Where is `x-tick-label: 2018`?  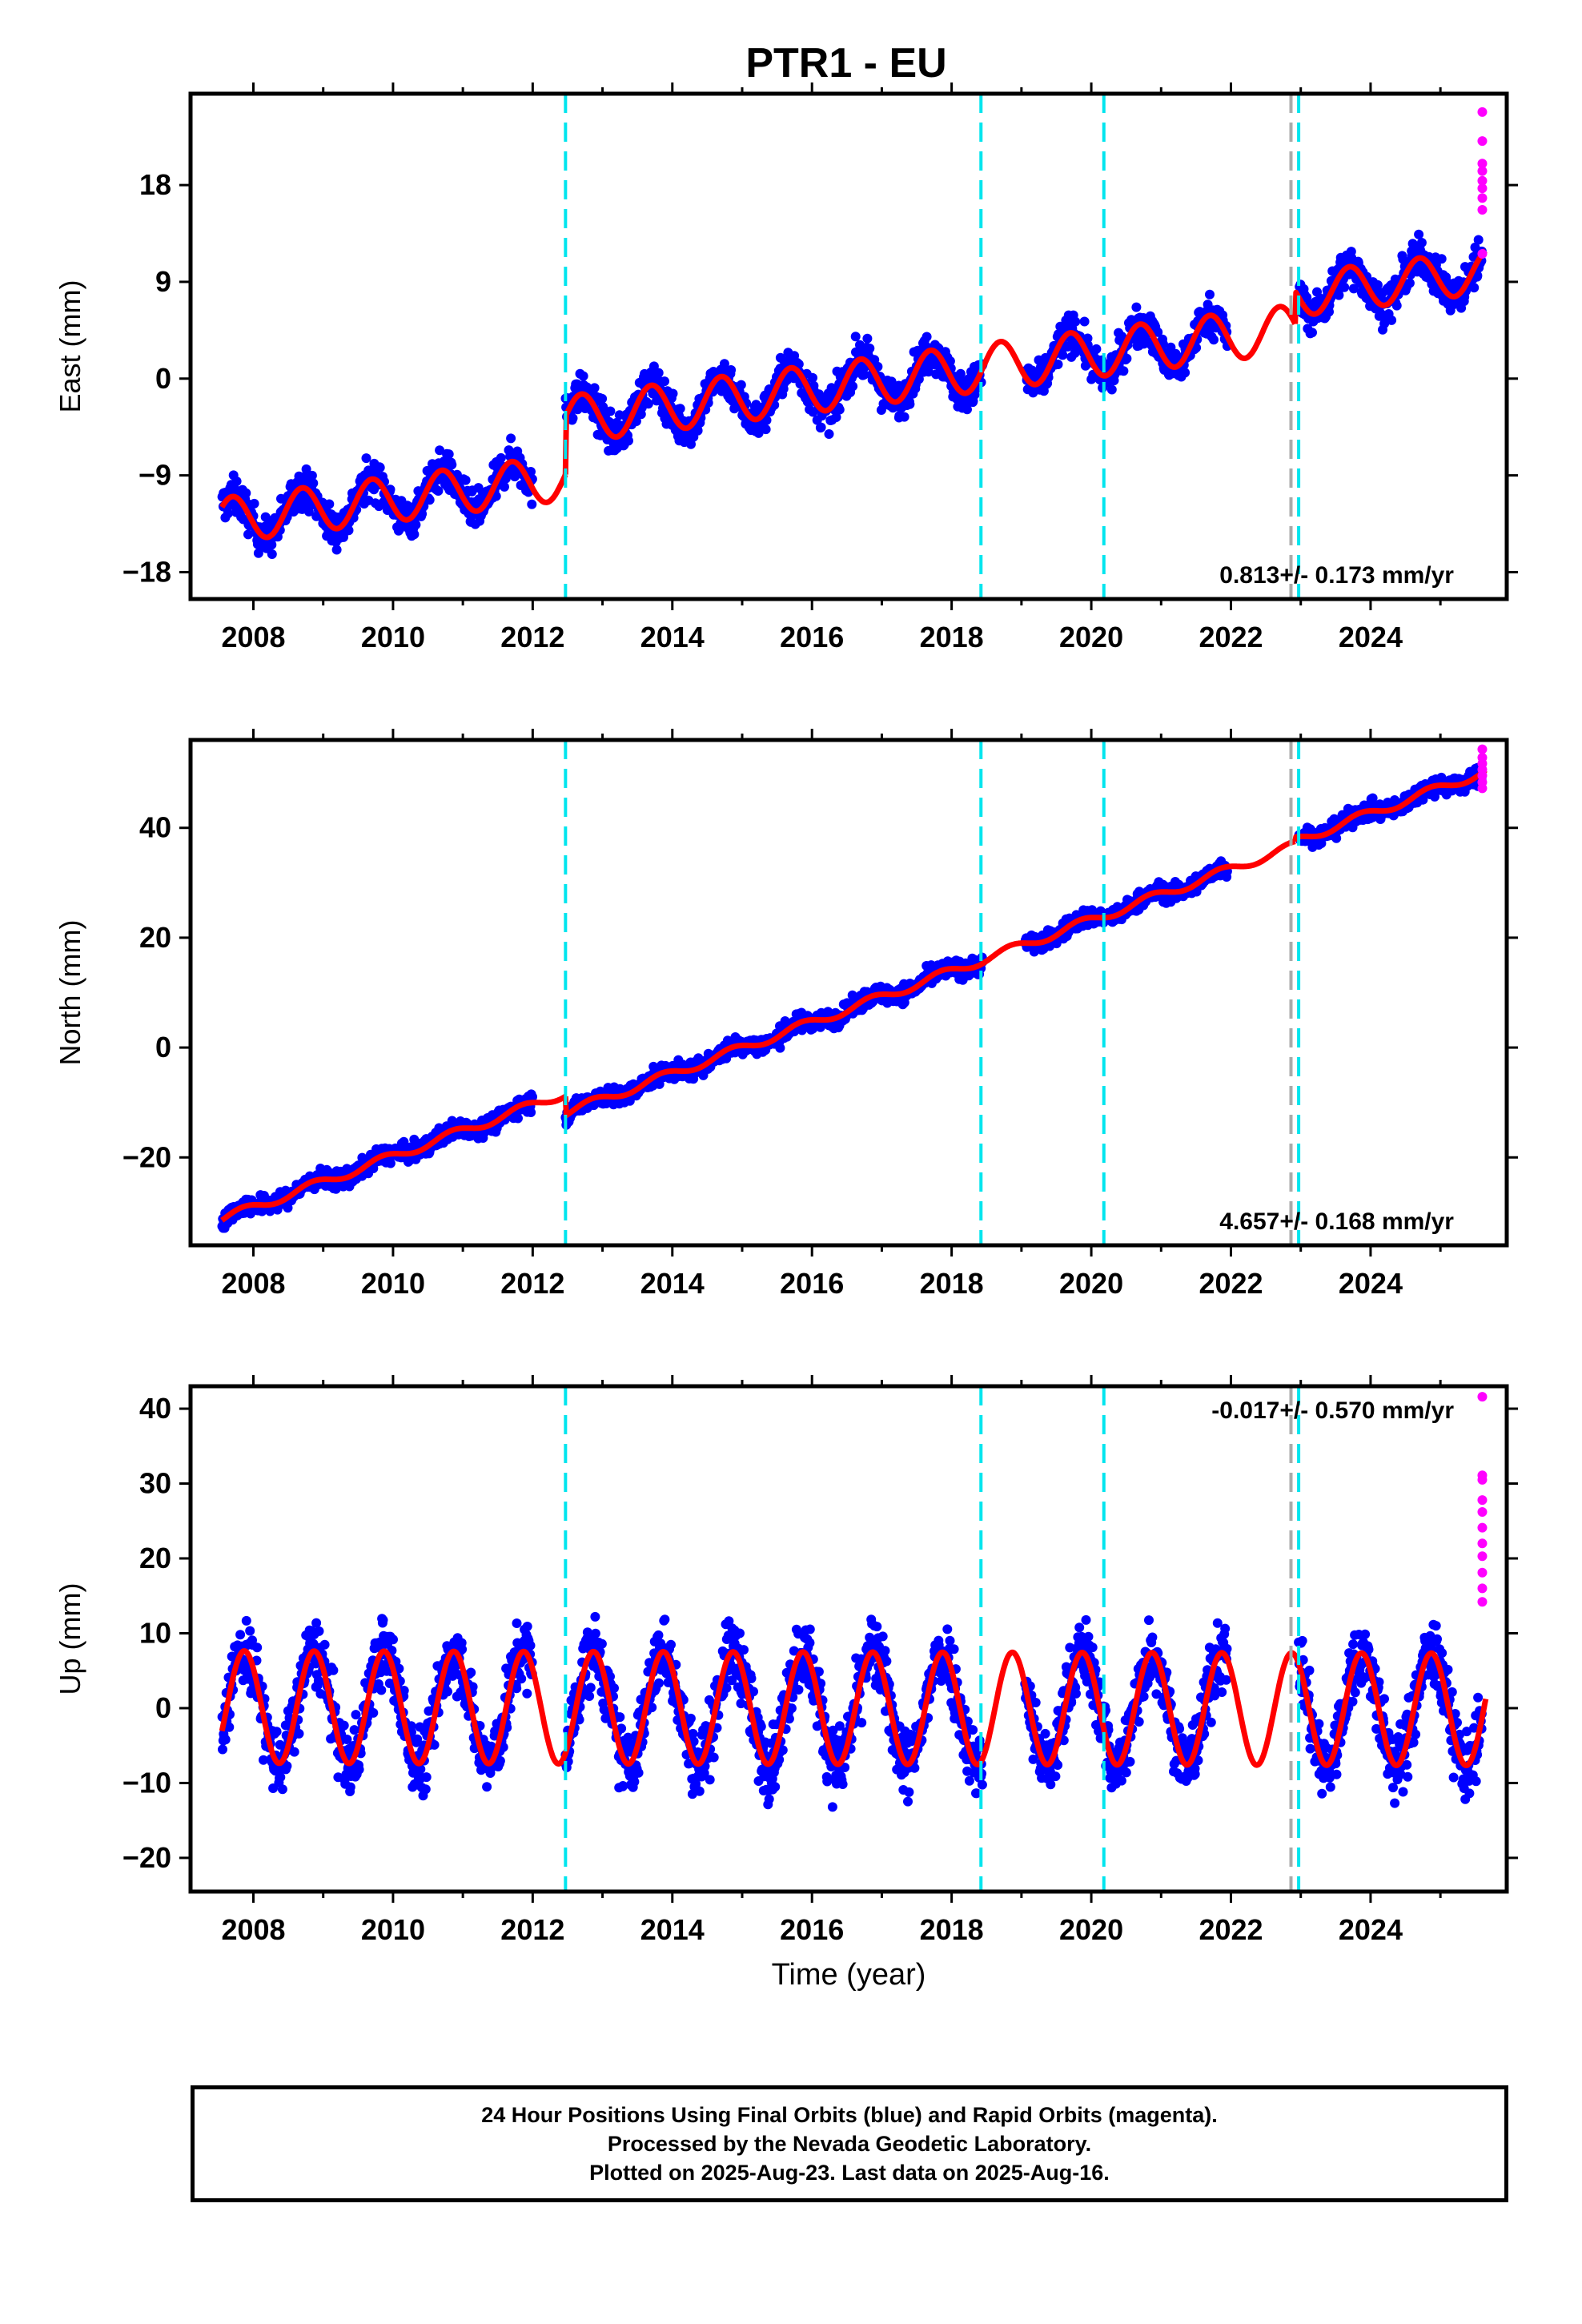 x-tick-label: 2018 is located at coordinates (952, 1283).